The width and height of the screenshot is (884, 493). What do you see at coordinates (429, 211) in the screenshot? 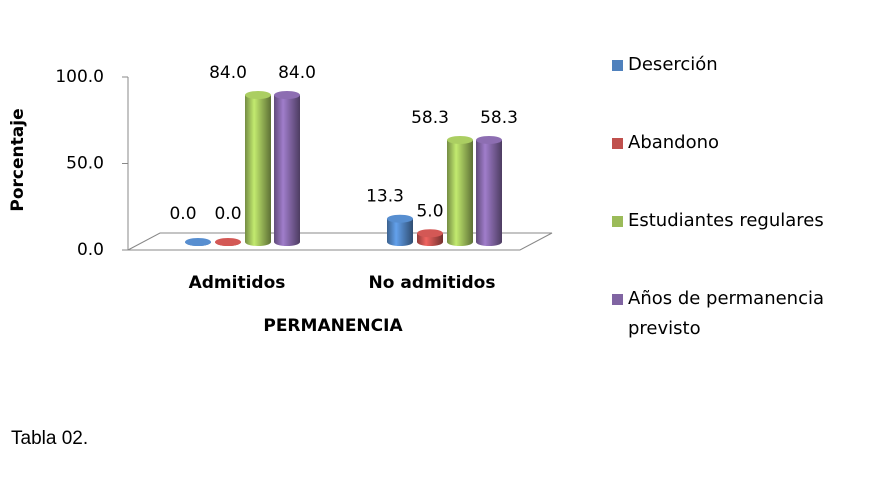
I see `data-label: 5.0` at bounding box center [429, 211].